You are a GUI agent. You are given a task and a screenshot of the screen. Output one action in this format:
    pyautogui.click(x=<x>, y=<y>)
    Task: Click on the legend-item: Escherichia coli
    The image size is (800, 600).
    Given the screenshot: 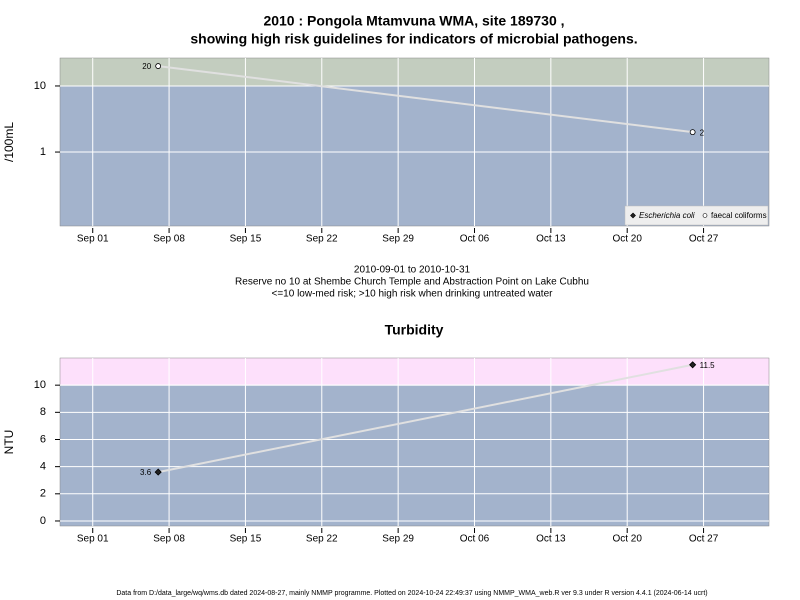 What is the action you would take?
    pyautogui.click(x=662, y=215)
    